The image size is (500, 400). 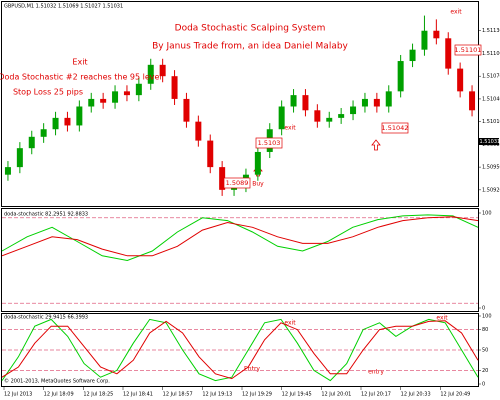 What do you see at coordinates (257, 395) in the screenshot?
I see `x-tick-label: 12 Jul 19:29` at bounding box center [257, 395].